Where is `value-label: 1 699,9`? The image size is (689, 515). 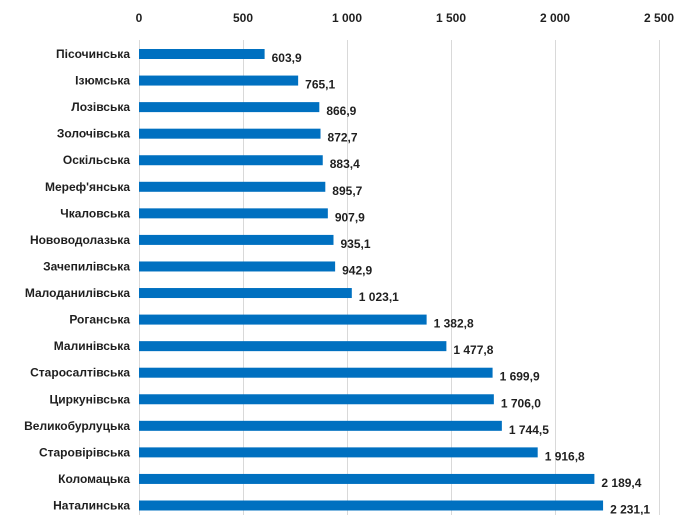 value-label: 1 699,9 is located at coordinates (520, 377).